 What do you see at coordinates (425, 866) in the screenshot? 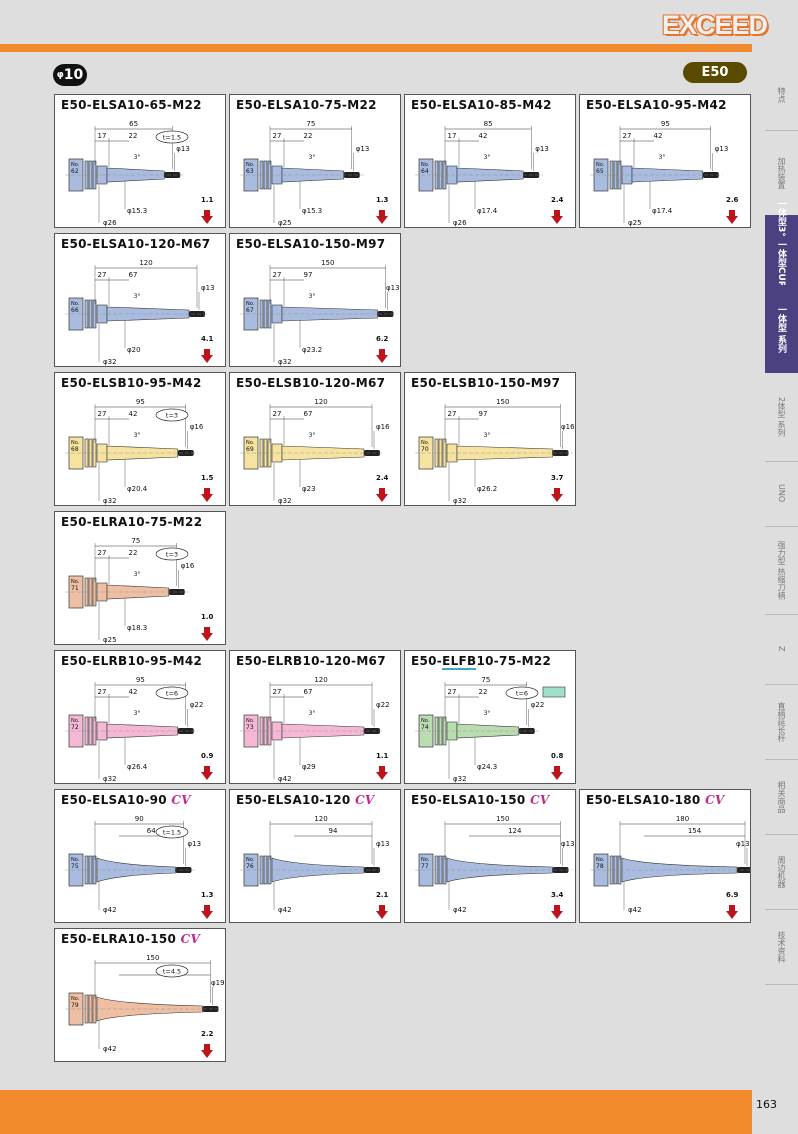
I see `holder-number: 77` at bounding box center [425, 866].